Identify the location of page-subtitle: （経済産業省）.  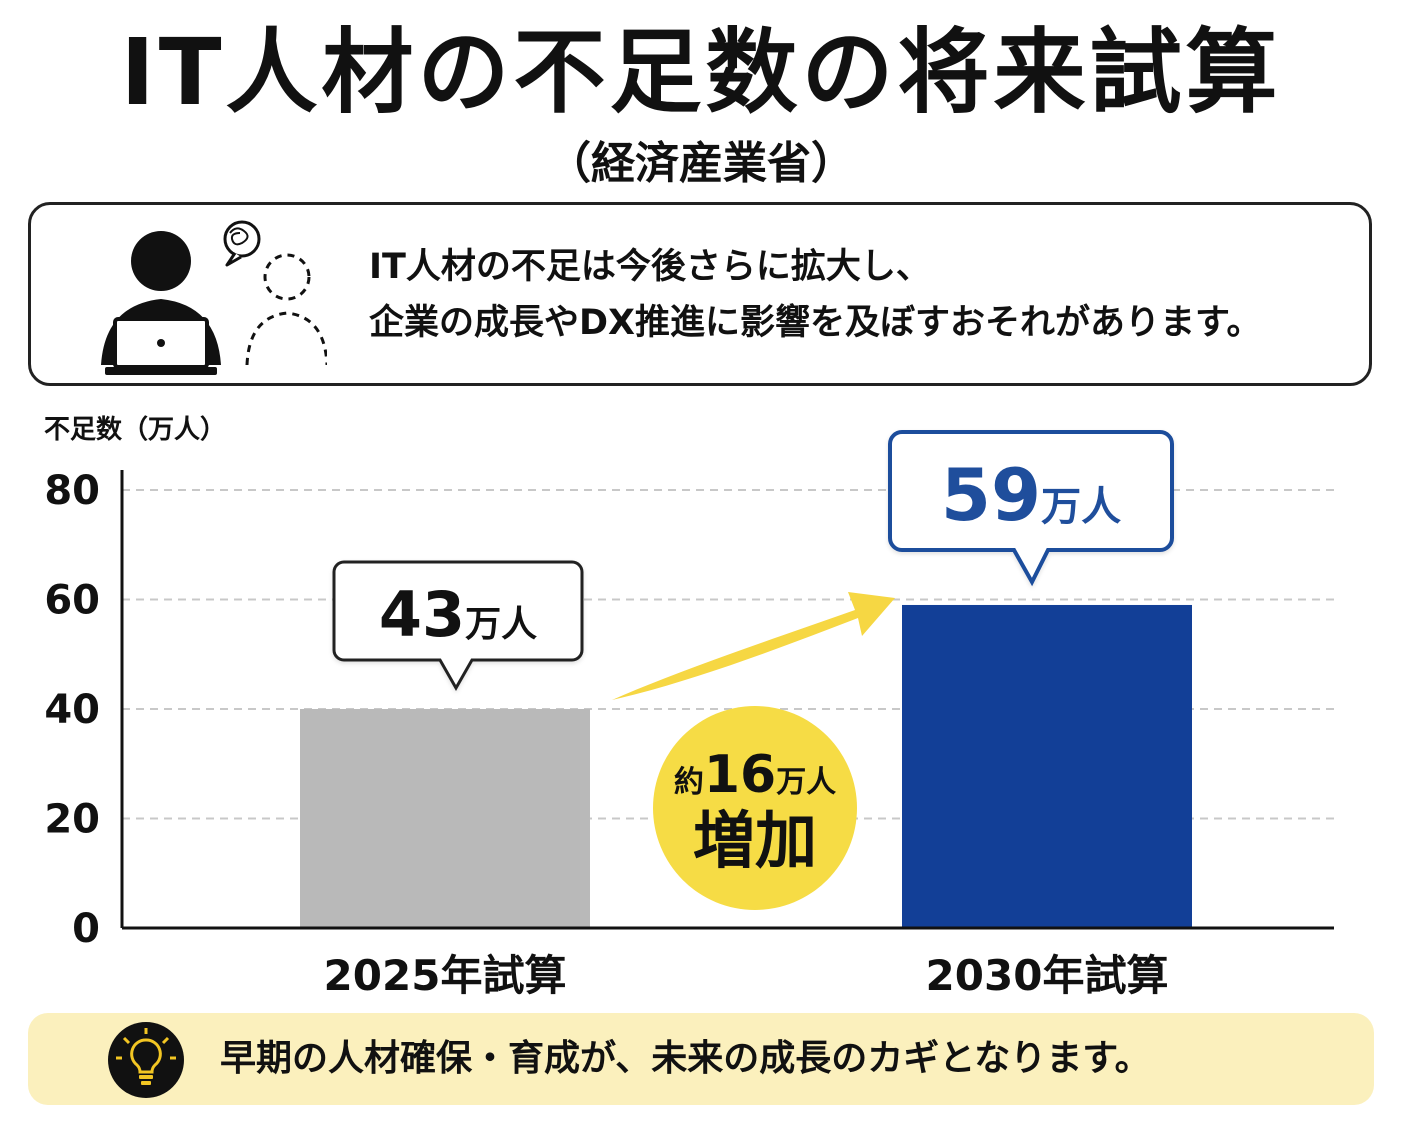
(701, 163).